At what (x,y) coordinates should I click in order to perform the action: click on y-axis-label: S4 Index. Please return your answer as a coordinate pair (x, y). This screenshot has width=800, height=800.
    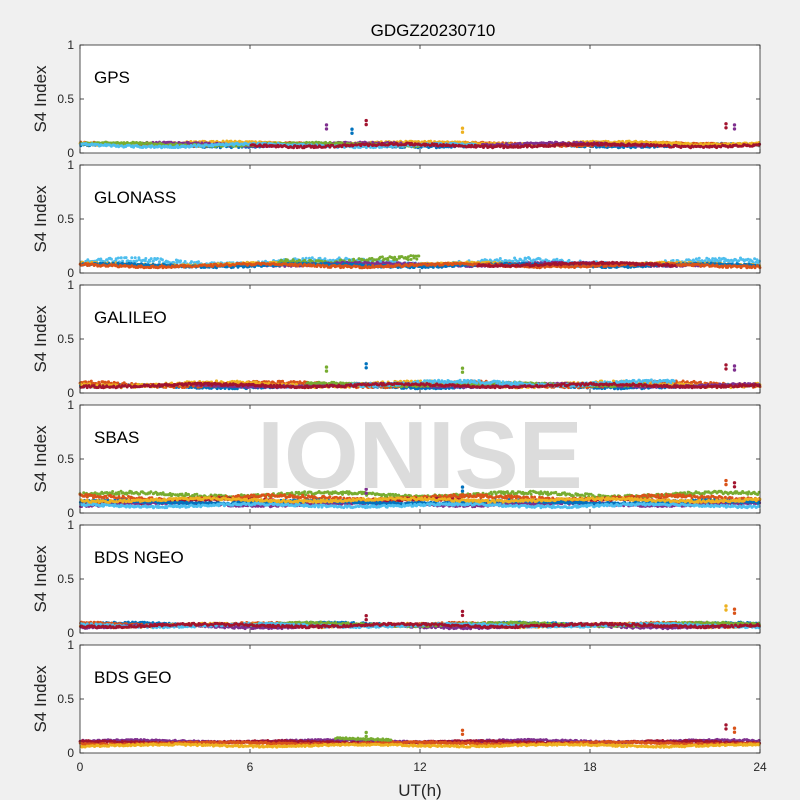
    Looking at the image, I should click on (40, 99).